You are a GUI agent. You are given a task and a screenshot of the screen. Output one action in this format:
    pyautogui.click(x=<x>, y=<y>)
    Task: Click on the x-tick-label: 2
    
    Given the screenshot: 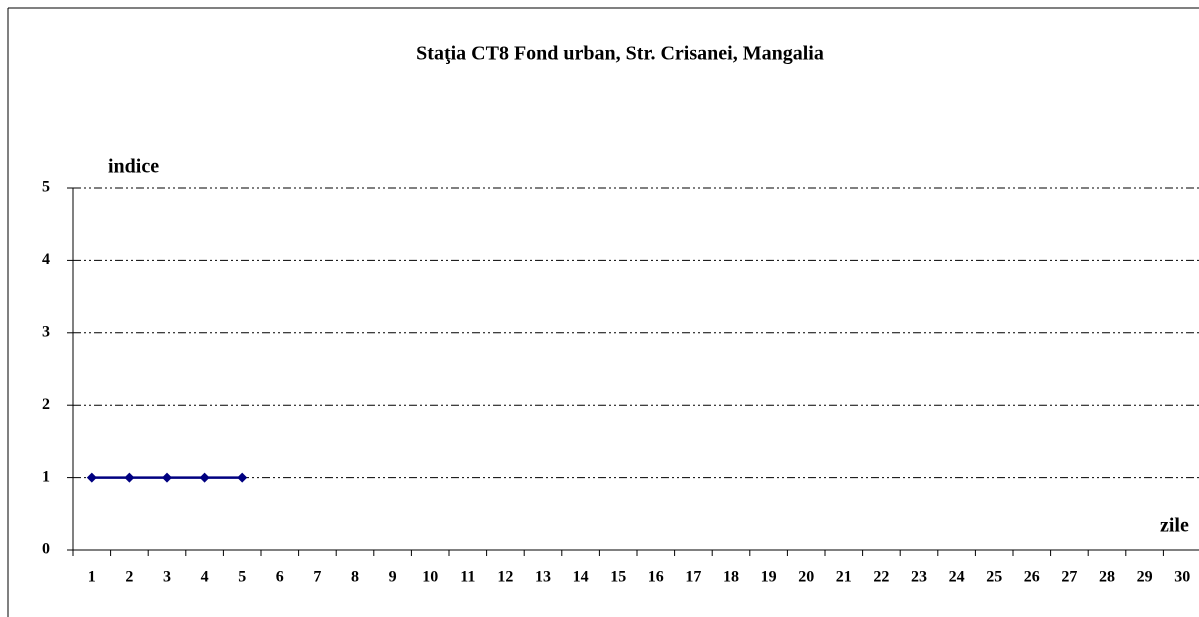 What is the action you would take?
    pyautogui.click(x=129, y=577)
    